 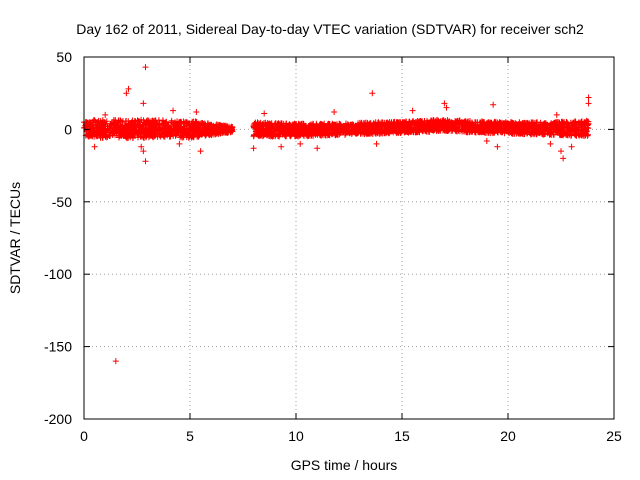 I want to click on y-tick-labels: -200 -150 -100 -50 0 50, so click(x=58, y=238).